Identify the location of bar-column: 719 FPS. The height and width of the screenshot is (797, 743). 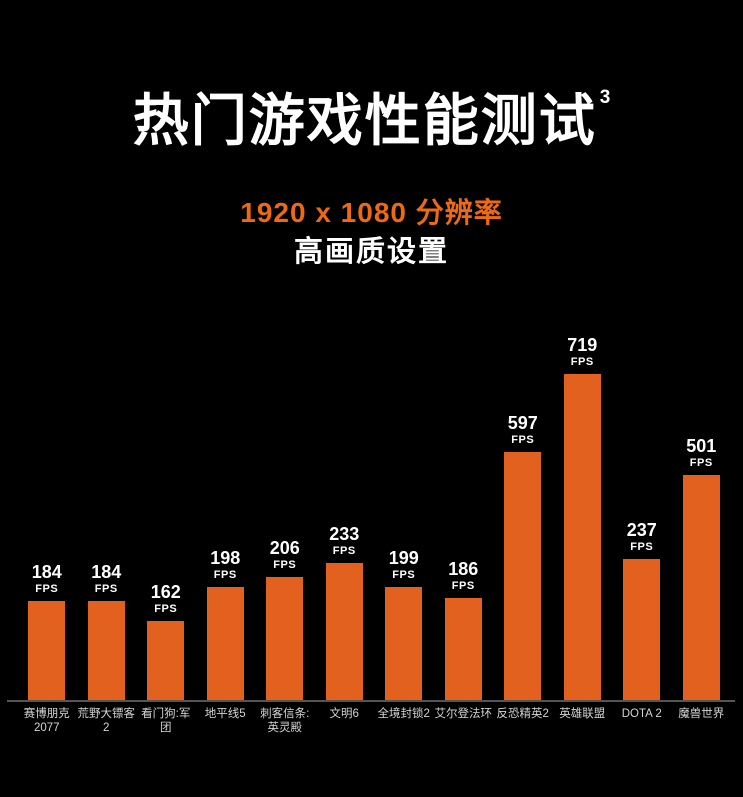
(583, 518).